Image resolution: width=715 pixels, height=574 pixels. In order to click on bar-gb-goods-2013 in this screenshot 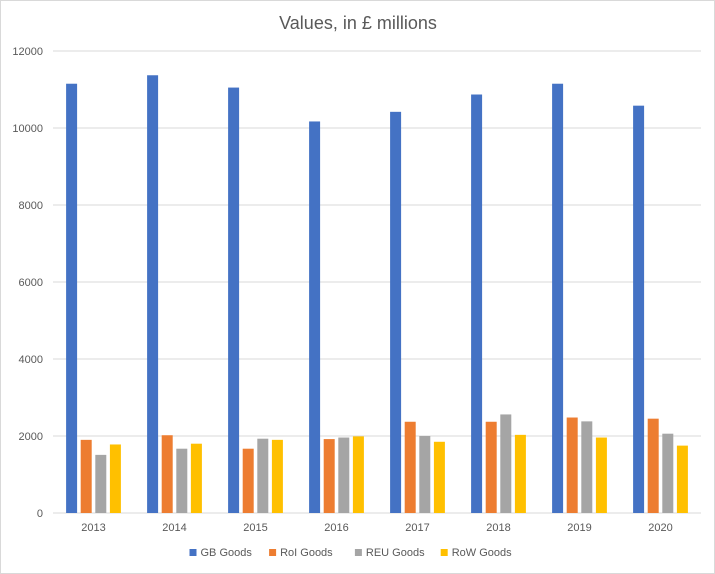, I will do `click(72, 298)`.